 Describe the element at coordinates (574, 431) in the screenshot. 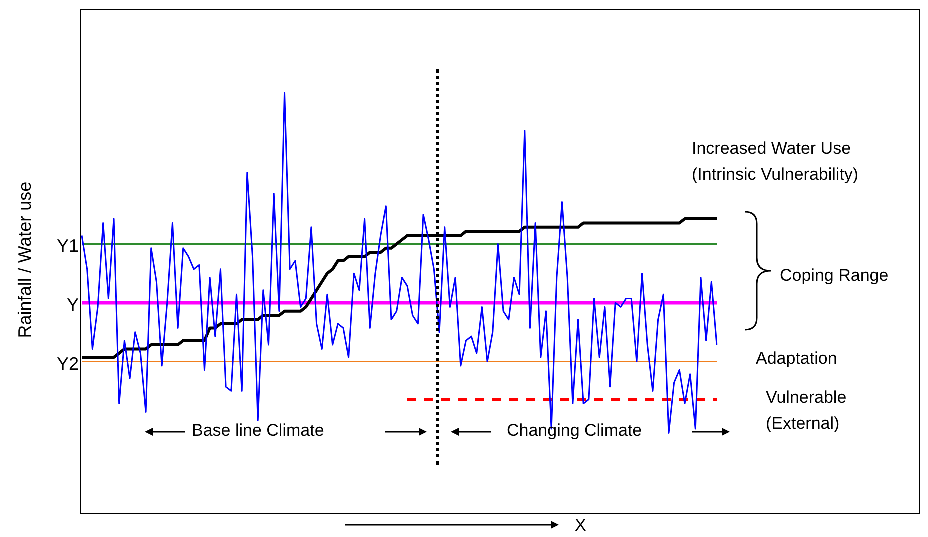

I see `annotation: Changing Climate` at that location.